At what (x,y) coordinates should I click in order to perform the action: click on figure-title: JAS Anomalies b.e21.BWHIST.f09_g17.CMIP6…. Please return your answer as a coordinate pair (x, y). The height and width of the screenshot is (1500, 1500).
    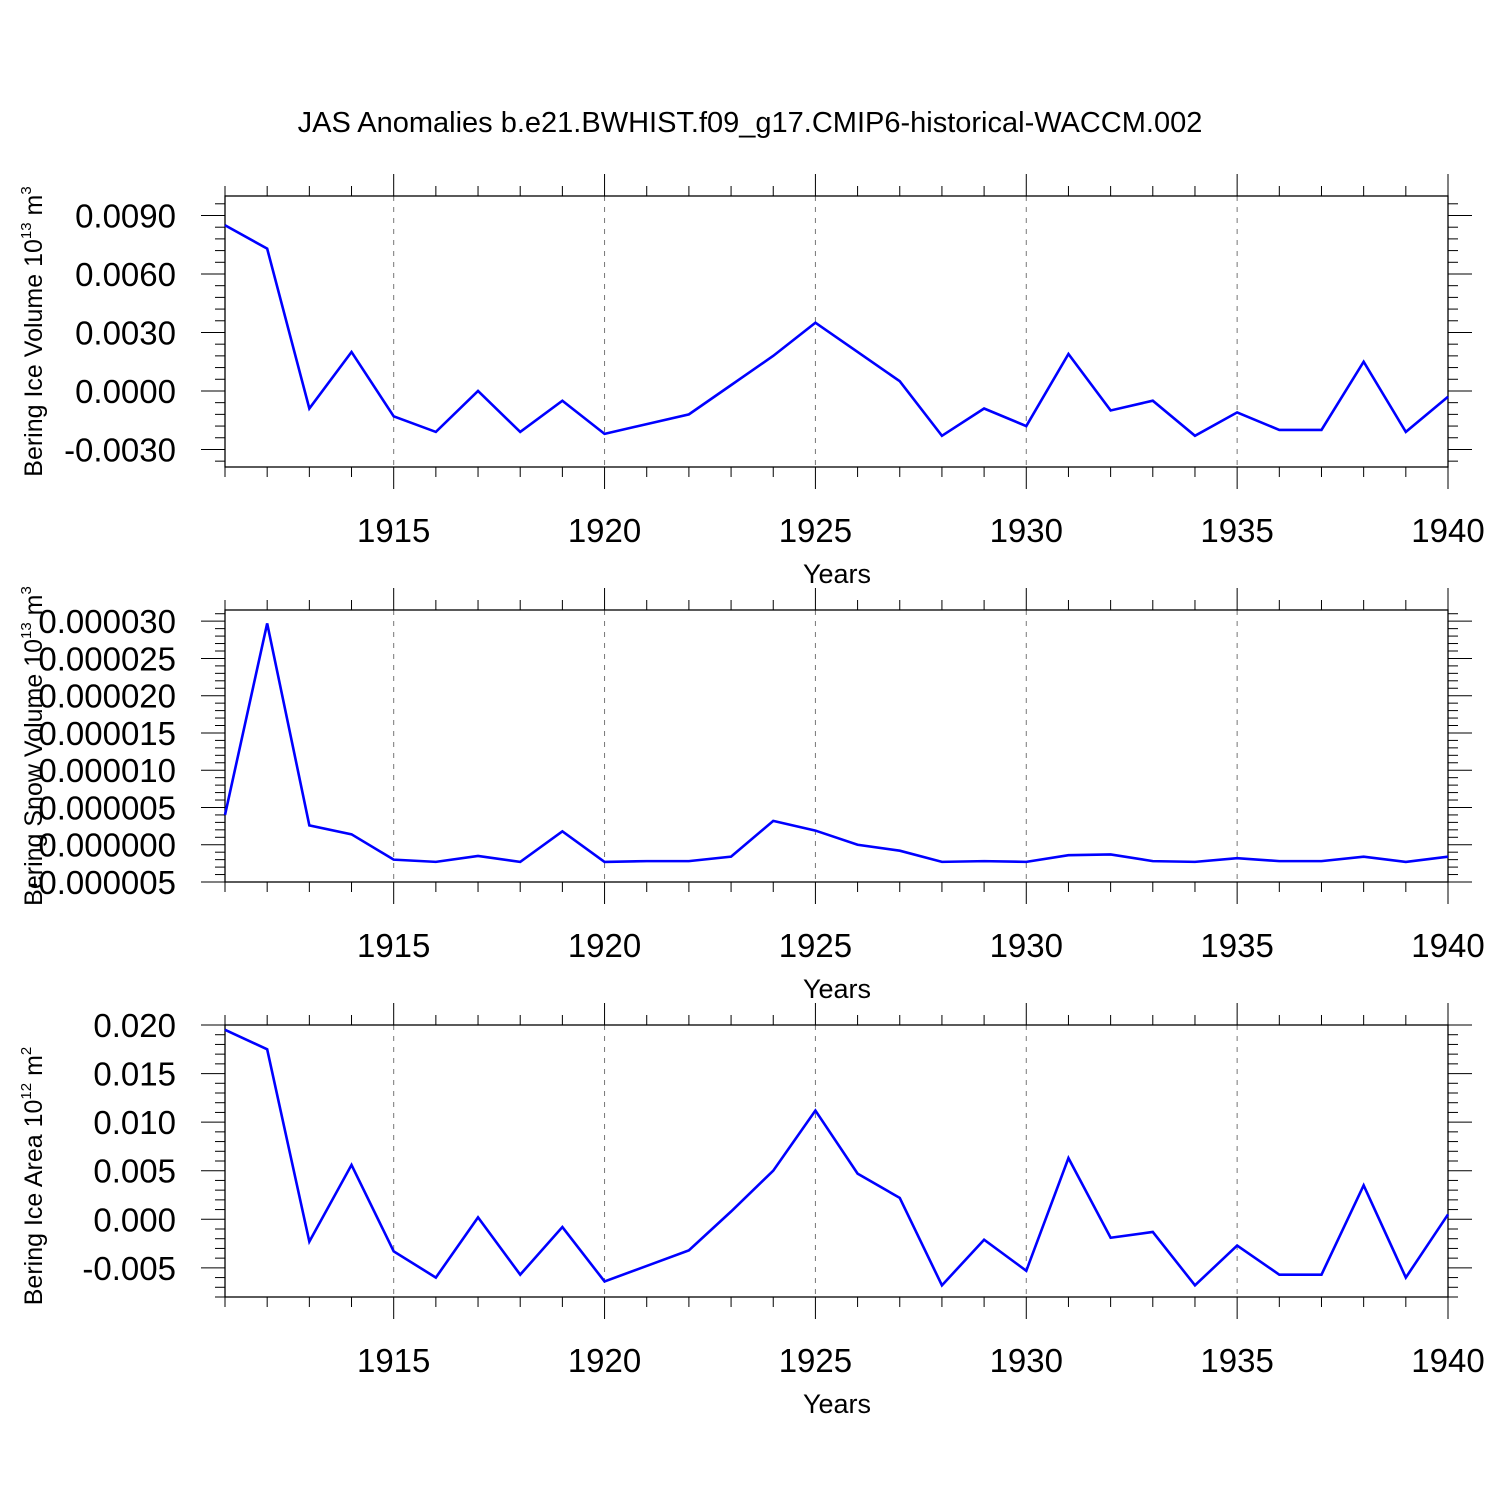
    Looking at the image, I should click on (750, 123).